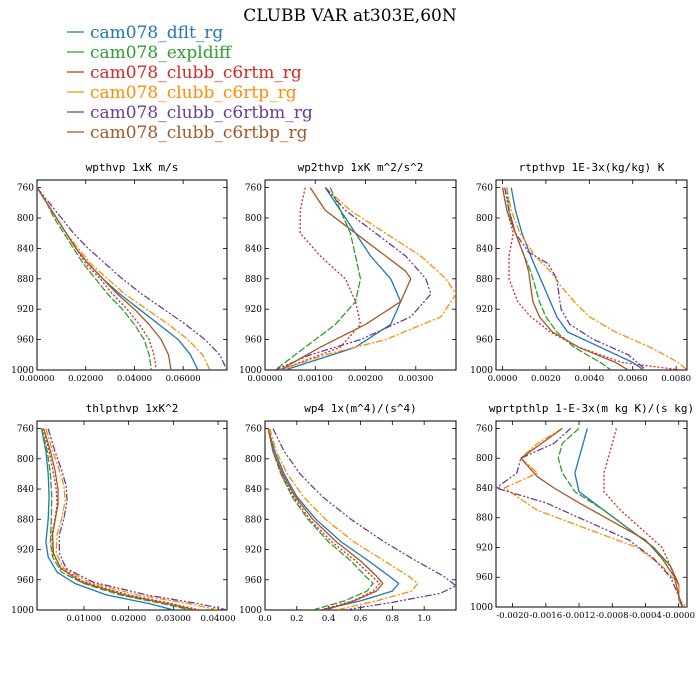  Describe the element at coordinates (361, 619) in the screenshot. I see `x-tick-label: 0.6` at that location.